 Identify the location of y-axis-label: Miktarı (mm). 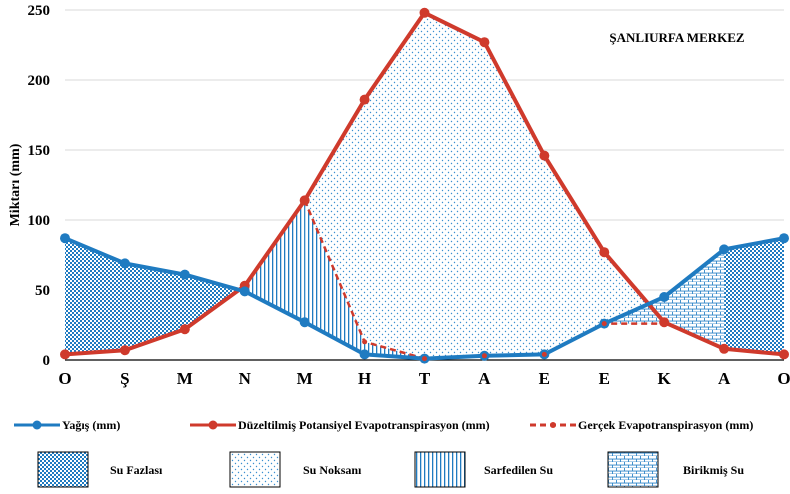
(15, 184).